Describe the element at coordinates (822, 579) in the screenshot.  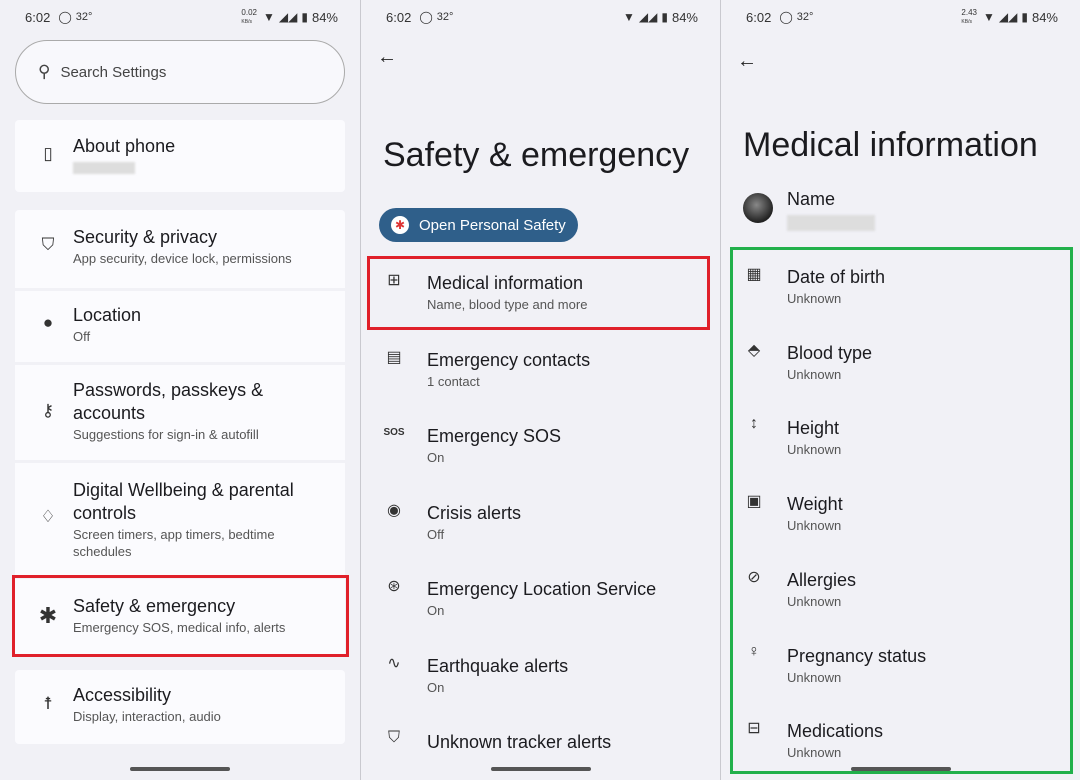
I see `item-title: Allergies` at that location.